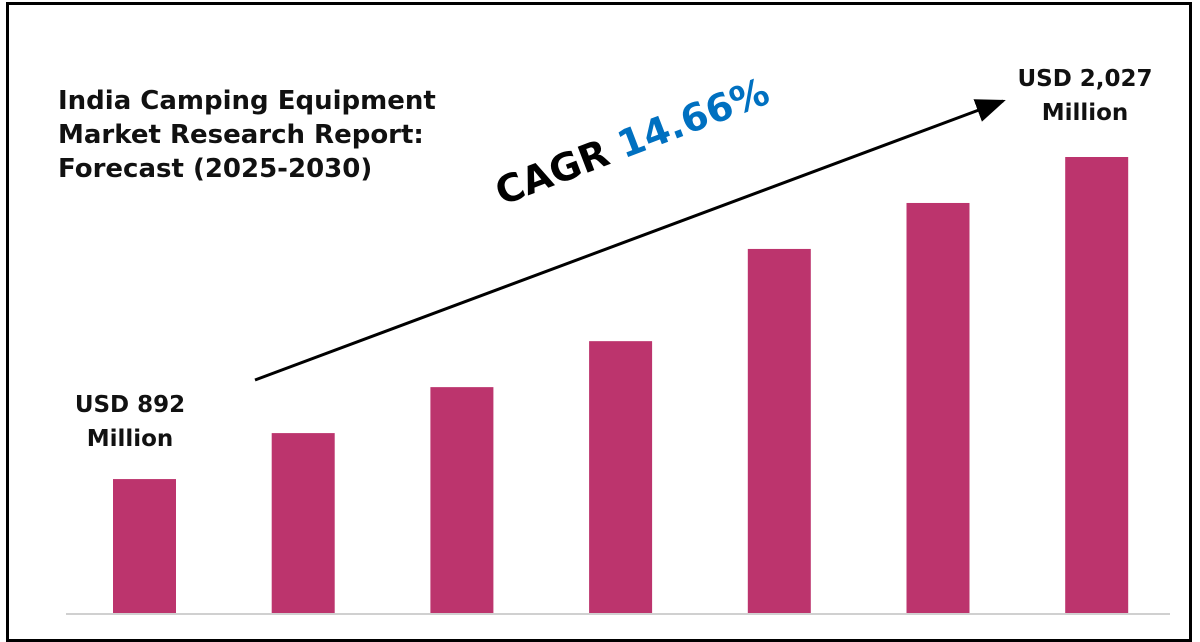  I want to click on first-value-label: USD 892 Million, so click(130, 422).